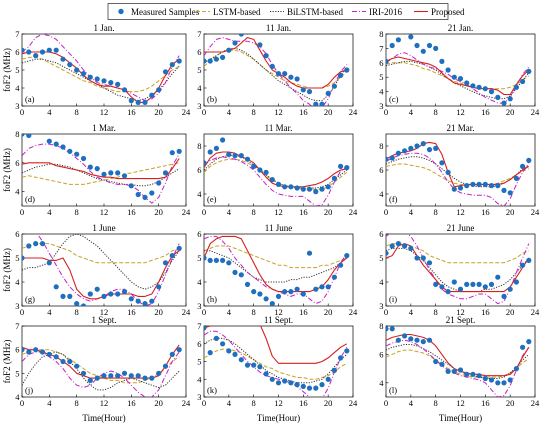 The height and width of the screenshot is (427, 550). I want to click on panel-tag: (g), so click(30, 299).